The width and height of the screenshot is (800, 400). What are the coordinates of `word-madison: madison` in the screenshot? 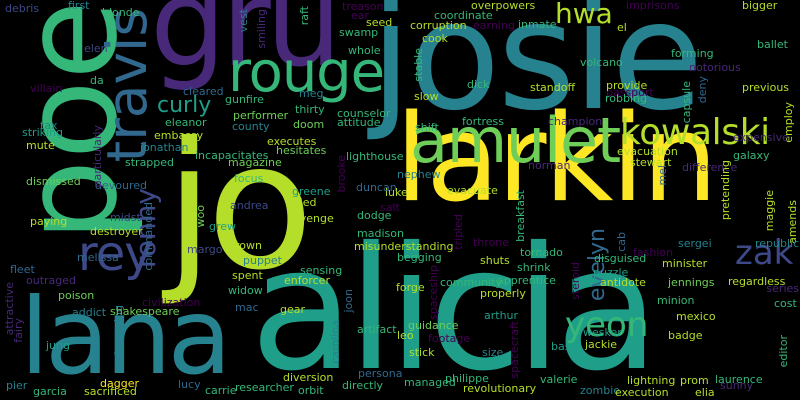 It's located at (380, 233).